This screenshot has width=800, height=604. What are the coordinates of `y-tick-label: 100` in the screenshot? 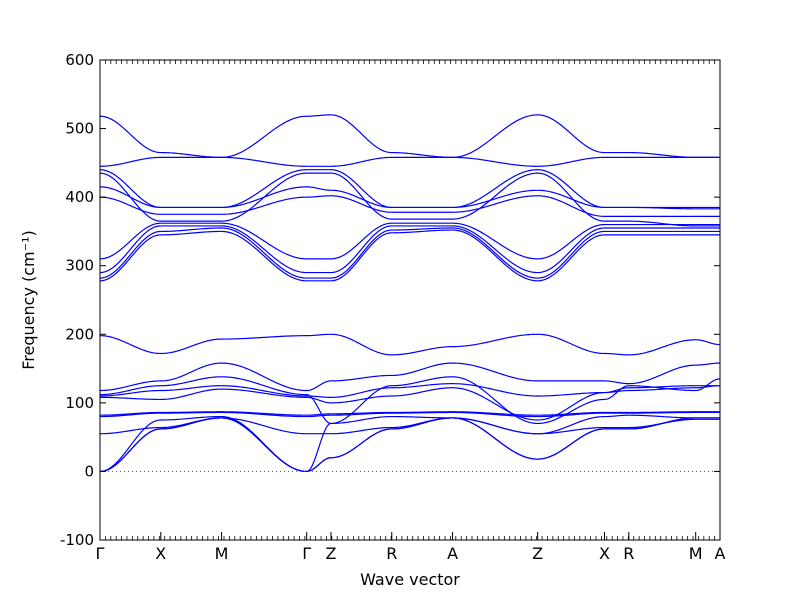 It's located at (79, 403).